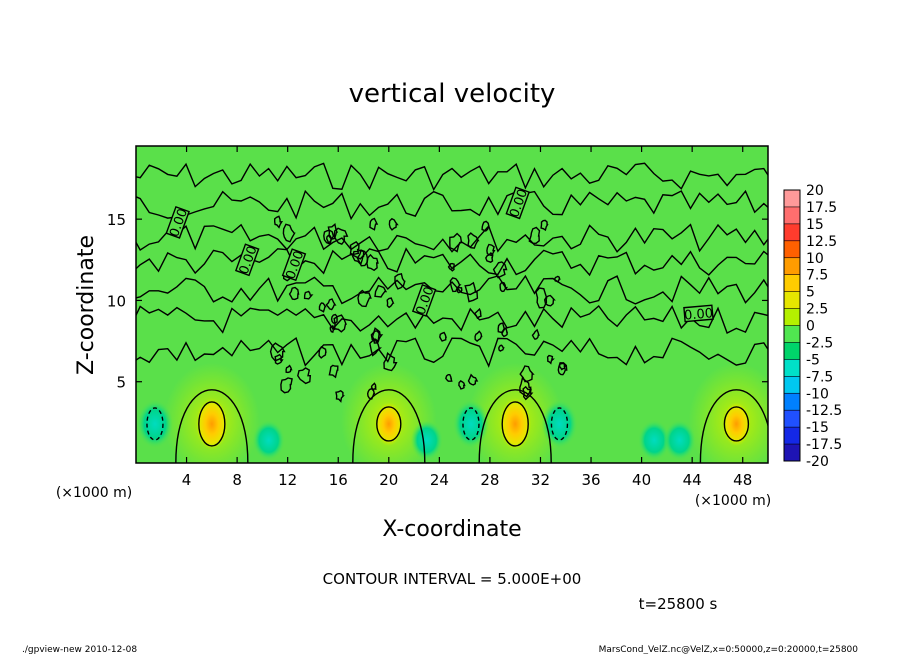  Describe the element at coordinates (116, 220) in the screenshot. I see `y-tick-label: 15` at that location.